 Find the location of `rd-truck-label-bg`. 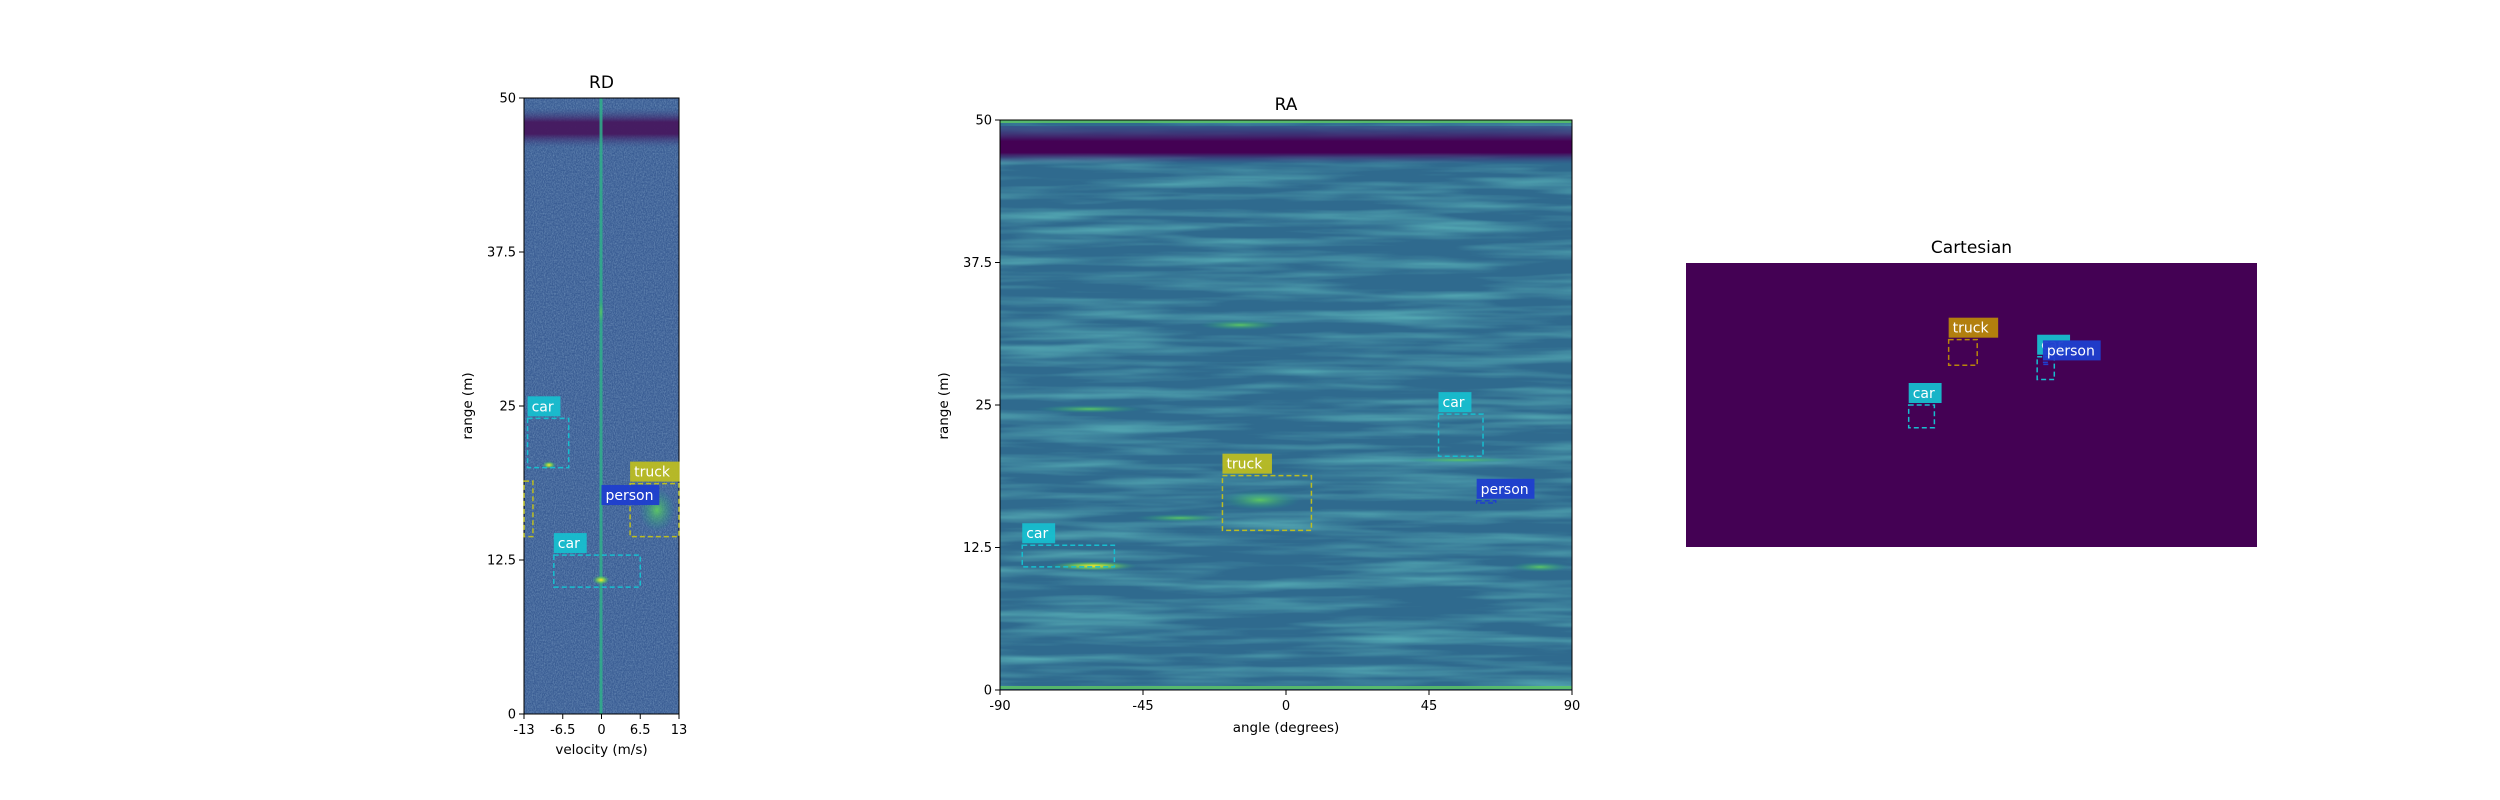

rd-truck-label-bg is located at coordinates (655, 471).